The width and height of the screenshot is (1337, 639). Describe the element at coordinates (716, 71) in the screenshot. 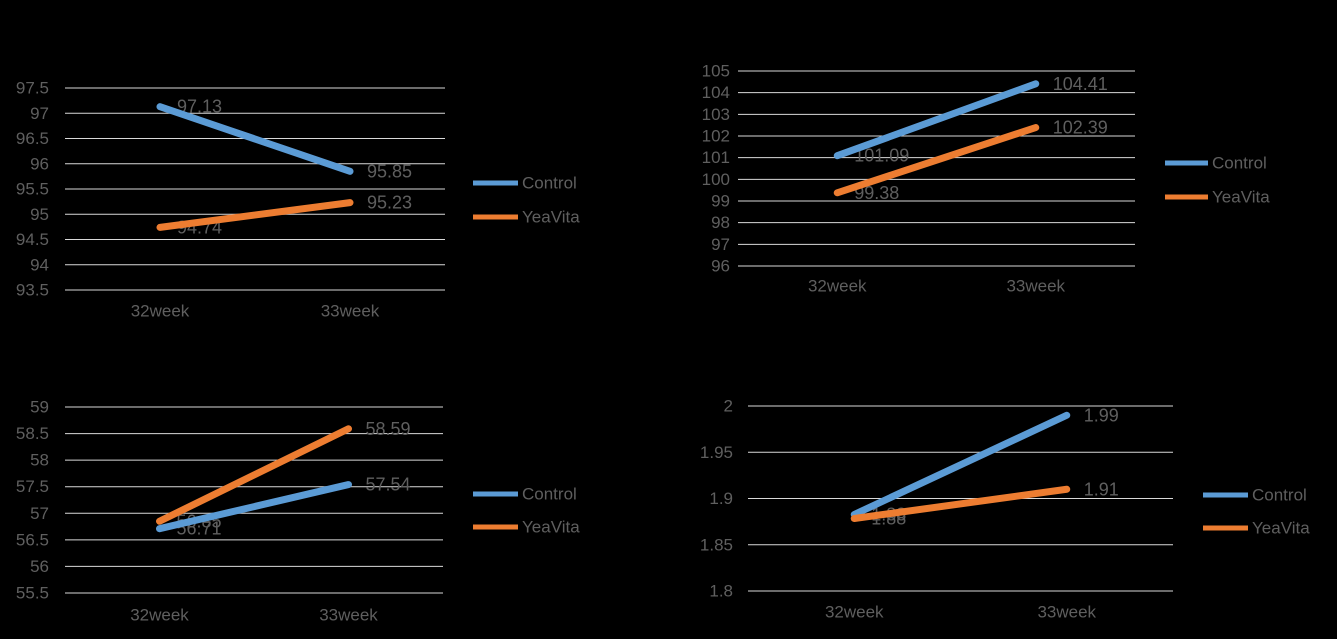

I see `y-tick-label: 105` at that location.